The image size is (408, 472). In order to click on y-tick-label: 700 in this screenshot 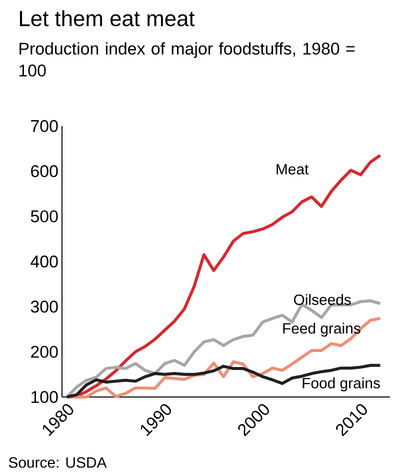, I will do `click(44, 126)`.